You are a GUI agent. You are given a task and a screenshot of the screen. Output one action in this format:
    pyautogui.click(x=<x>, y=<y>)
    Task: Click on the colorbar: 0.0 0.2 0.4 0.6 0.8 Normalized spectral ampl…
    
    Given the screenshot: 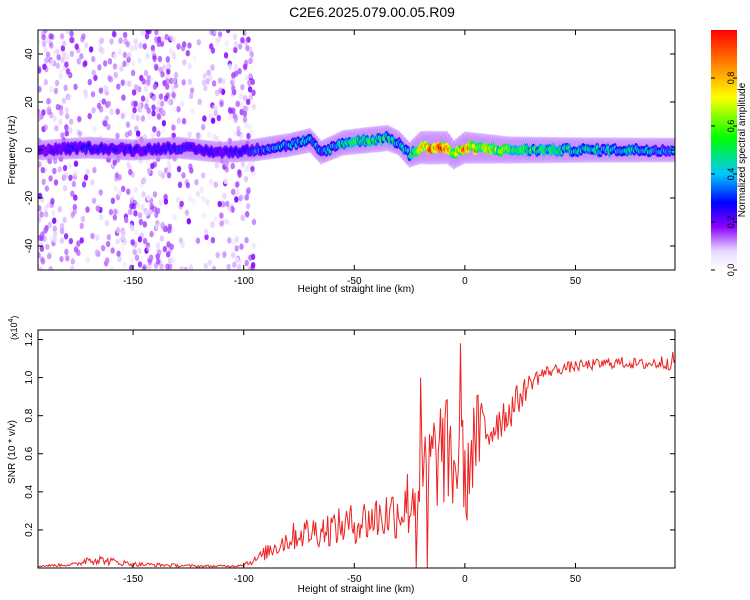 What is the action you would take?
    pyautogui.click(x=729, y=153)
    